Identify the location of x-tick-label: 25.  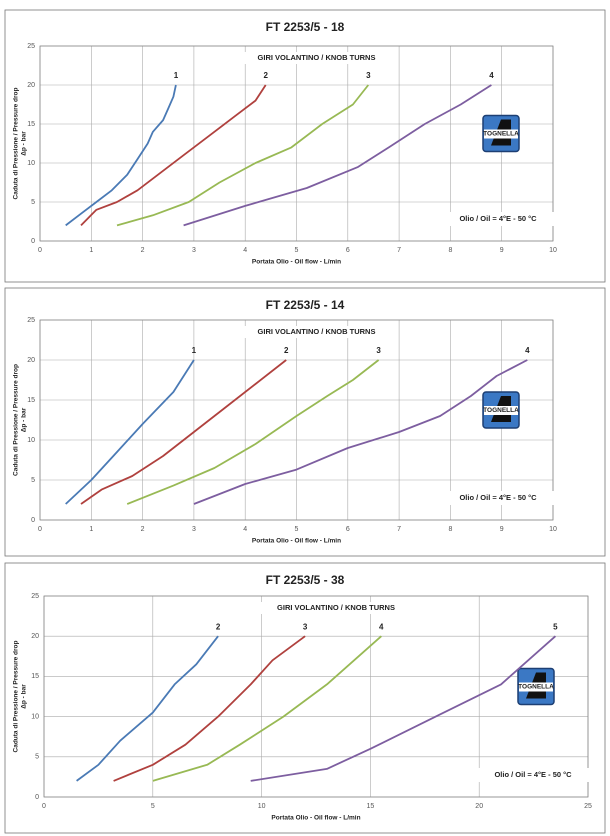
(588, 806).